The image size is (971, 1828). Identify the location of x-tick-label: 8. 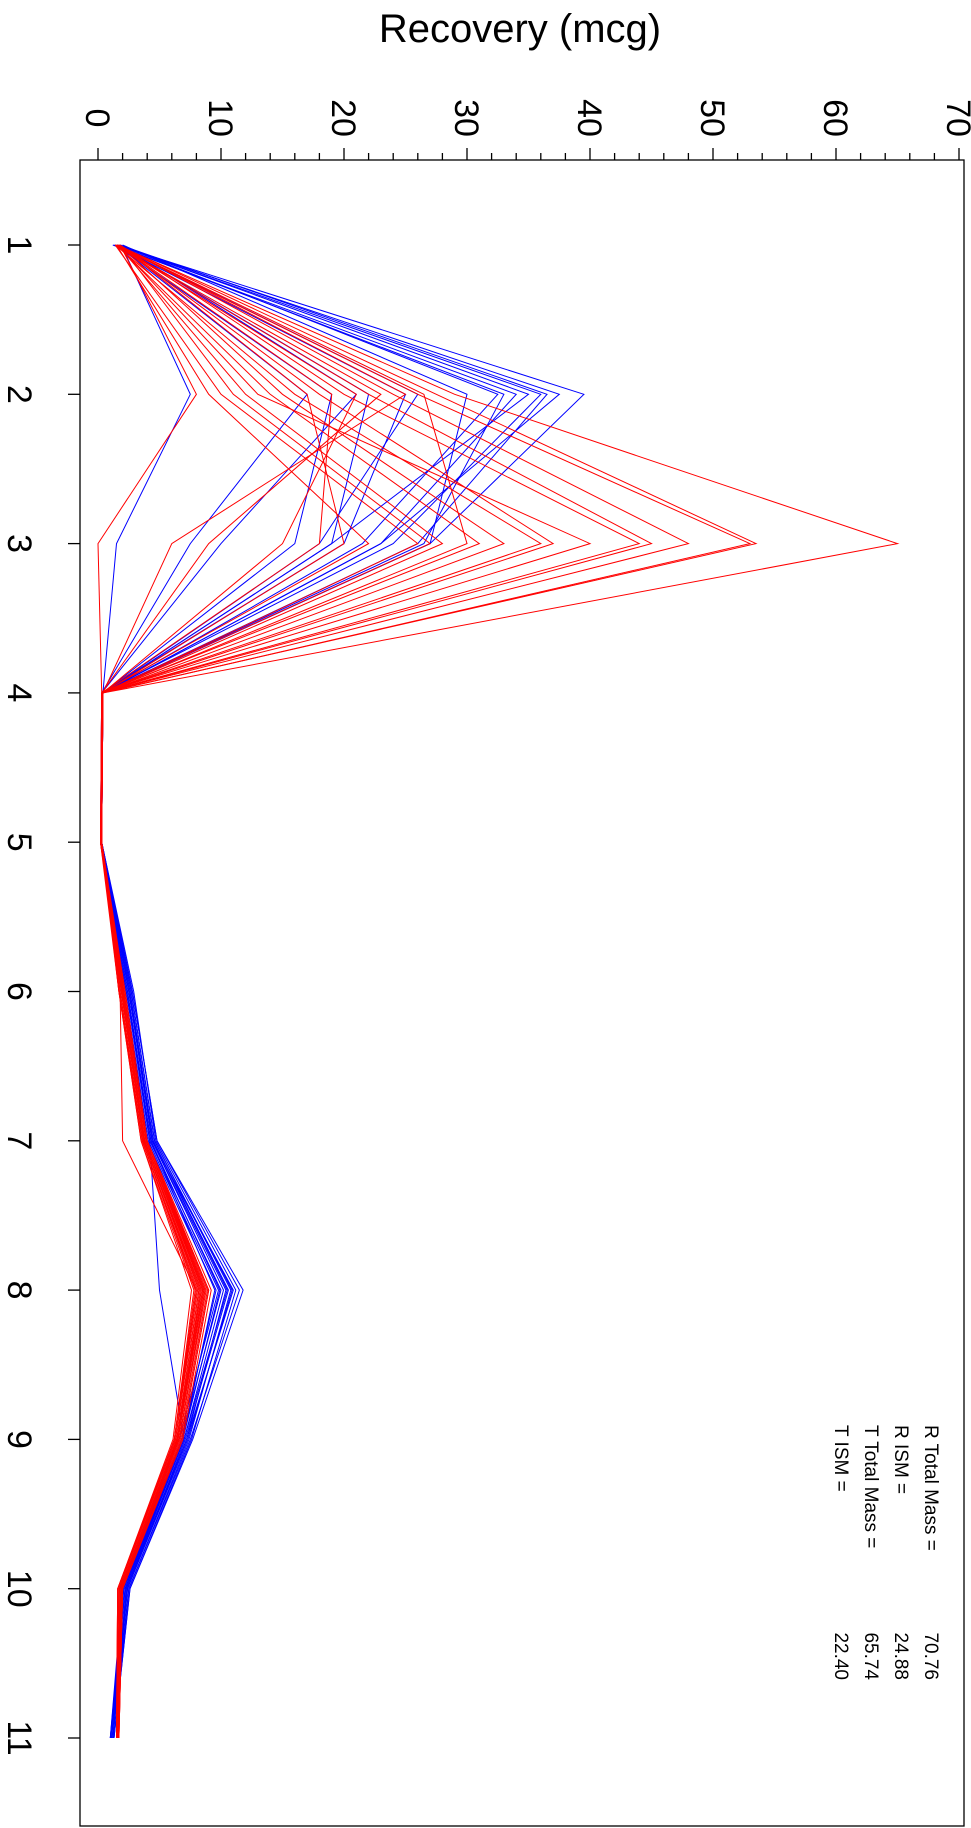
(19, 1290).